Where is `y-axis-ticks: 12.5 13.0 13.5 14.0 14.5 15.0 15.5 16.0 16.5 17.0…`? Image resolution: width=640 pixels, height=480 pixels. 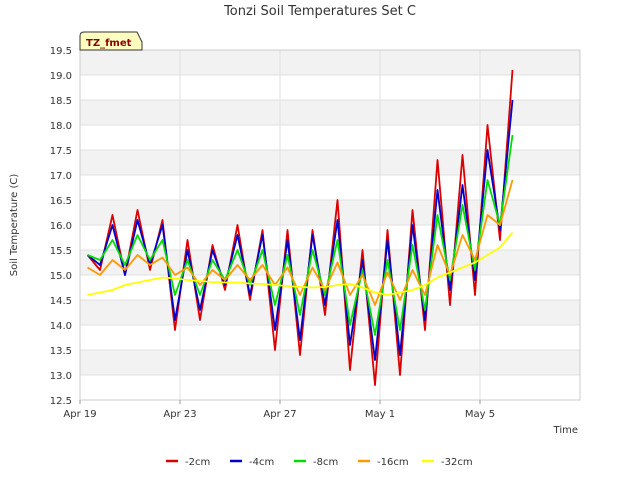
y-axis-ticks: 12.5 13.0 13.5 14.0 14.5 15.0 15.5 16.0 16.5 17.0… is located at coordinates (61, 226).